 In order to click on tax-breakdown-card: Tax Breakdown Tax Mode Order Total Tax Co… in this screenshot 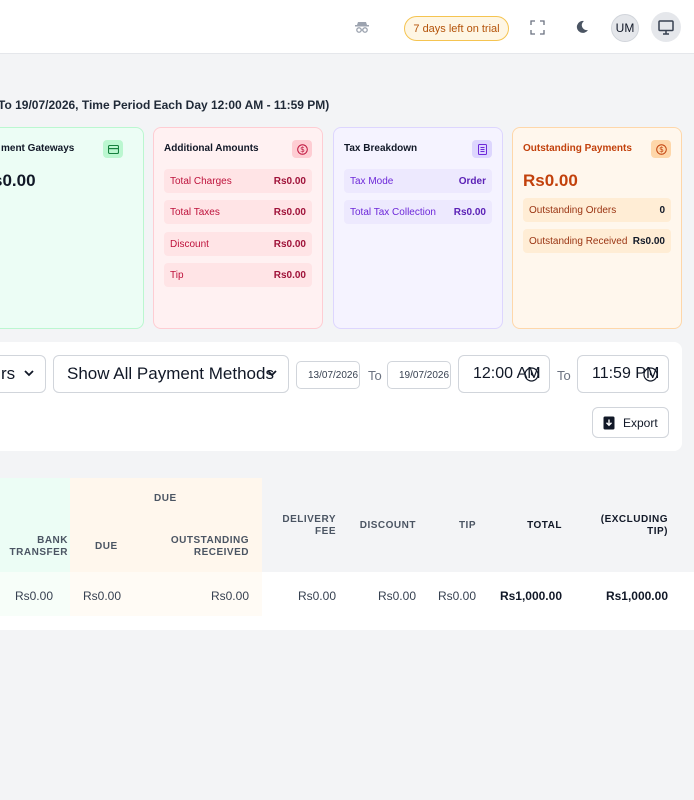, I will do `click(418, 228)`.